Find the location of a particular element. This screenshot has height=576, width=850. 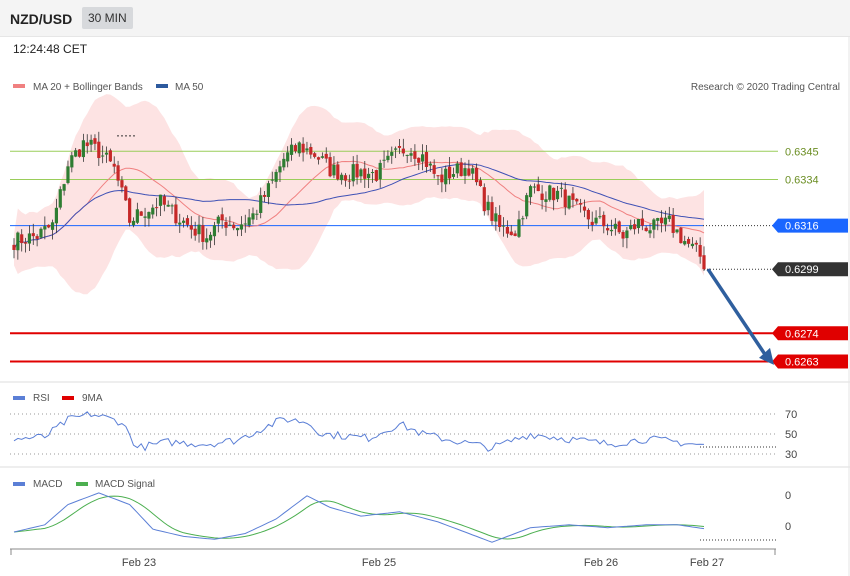

timeframe-button: 30 MIN is located at coordinates (107, 18).